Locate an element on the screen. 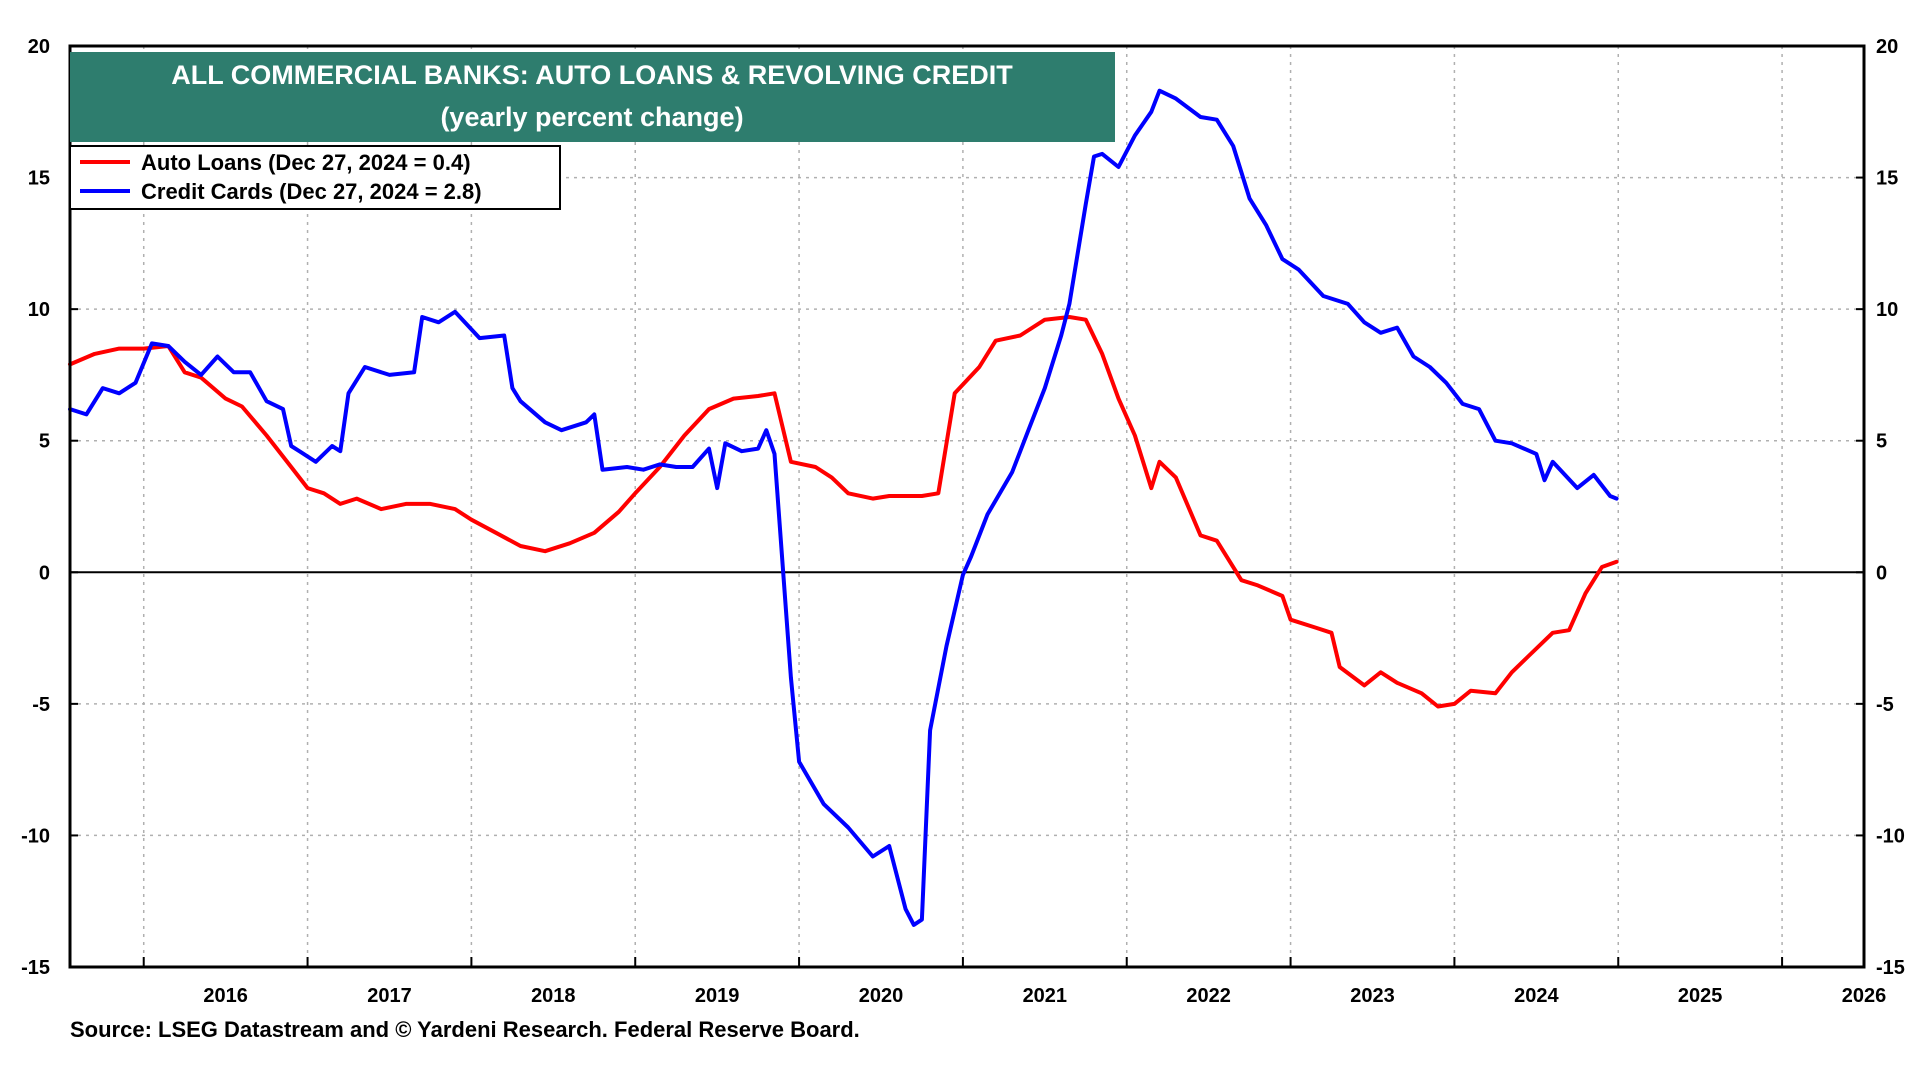 The image size is (1920, 1080). x-tick-label: 2026 is located at coordinates (1864, 996).